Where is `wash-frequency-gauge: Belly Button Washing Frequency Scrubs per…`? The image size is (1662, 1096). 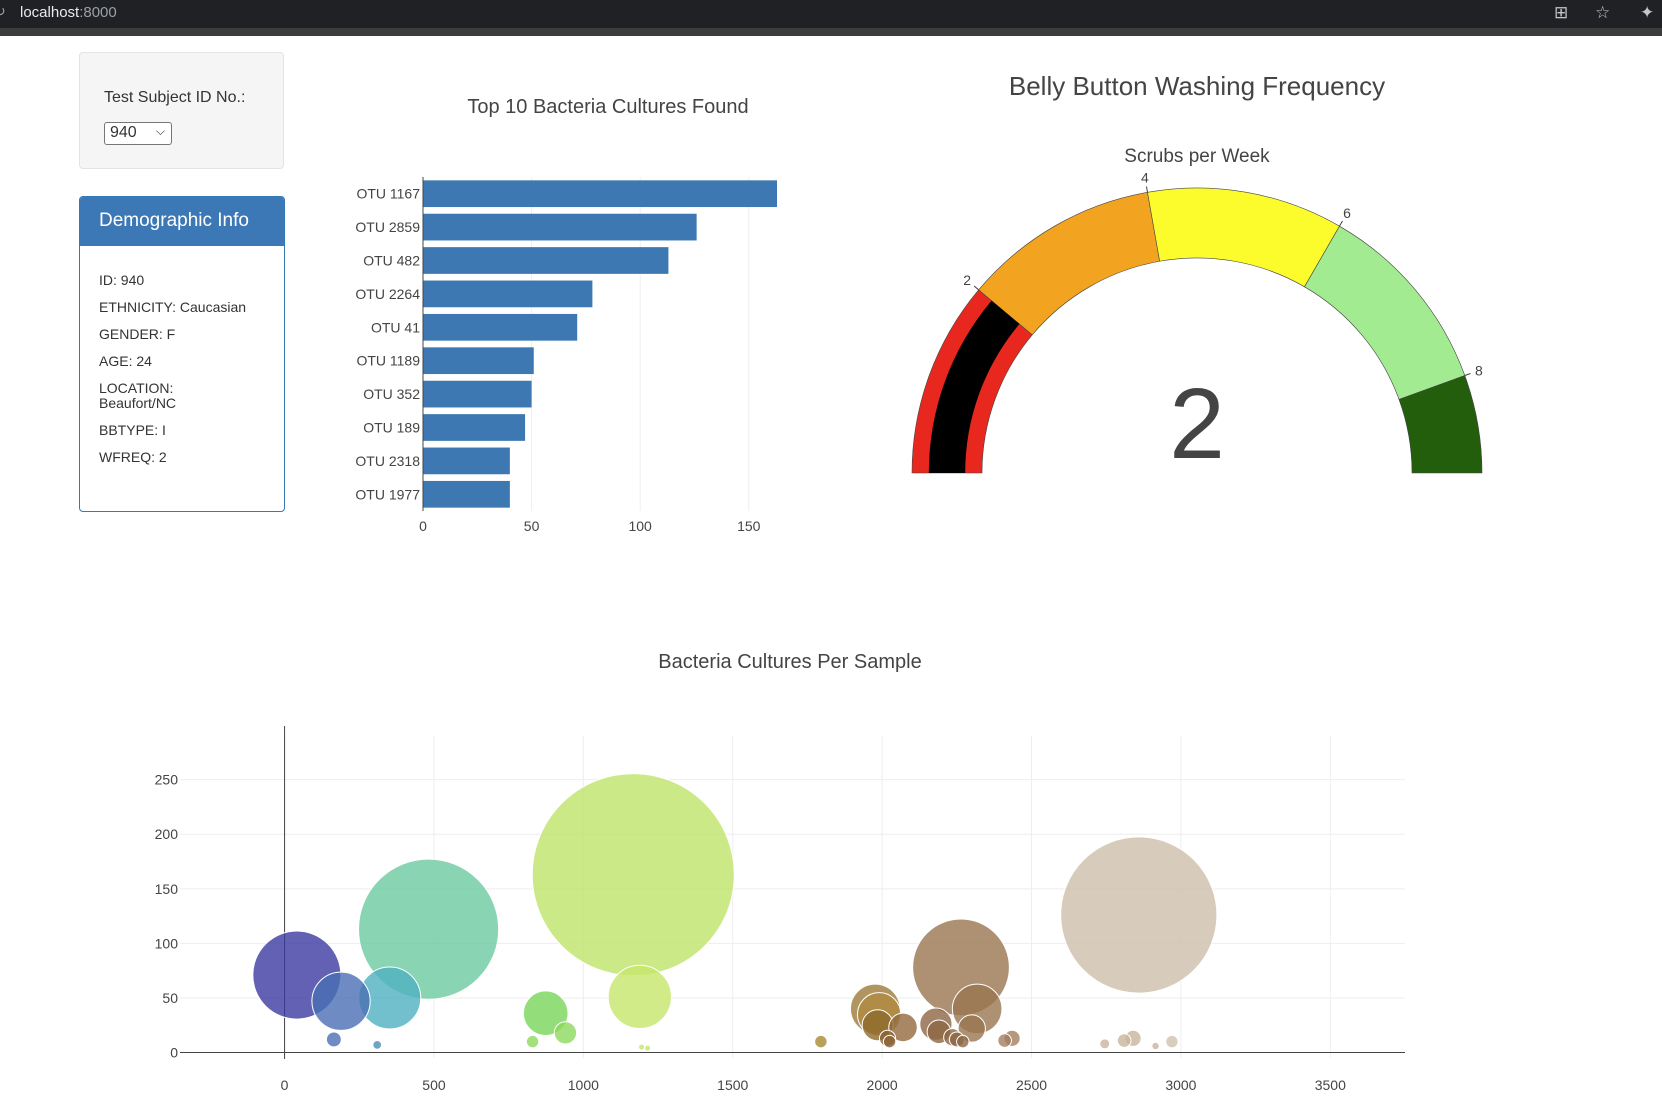
wash-frequency-gauge: Belly Button Washing Frequency Scrubs per… is located at coordinates (1197, 275).